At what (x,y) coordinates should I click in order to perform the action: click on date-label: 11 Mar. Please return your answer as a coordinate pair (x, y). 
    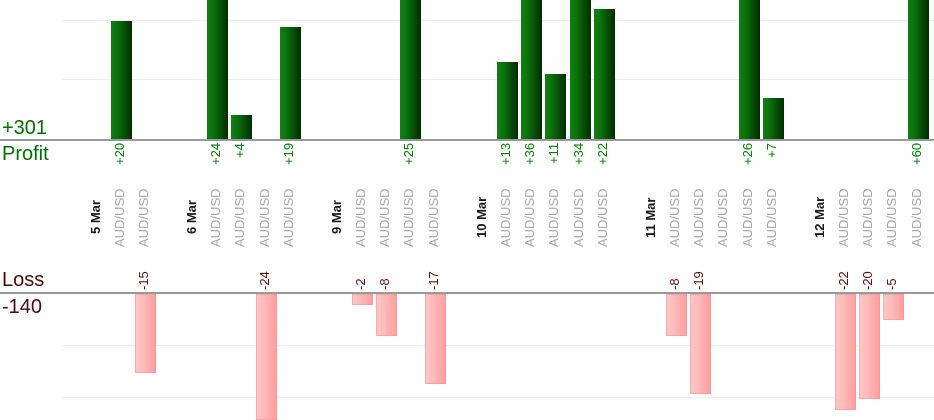
    Looking at the image, I should click on (650, 217).